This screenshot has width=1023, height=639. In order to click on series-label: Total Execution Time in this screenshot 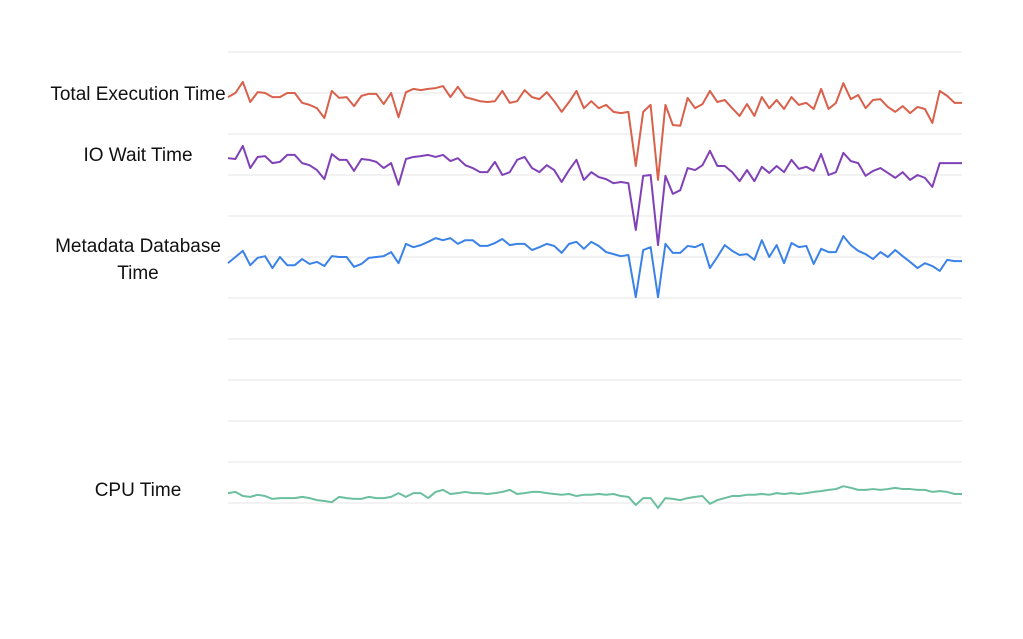, I will do `click(138, 94)`.